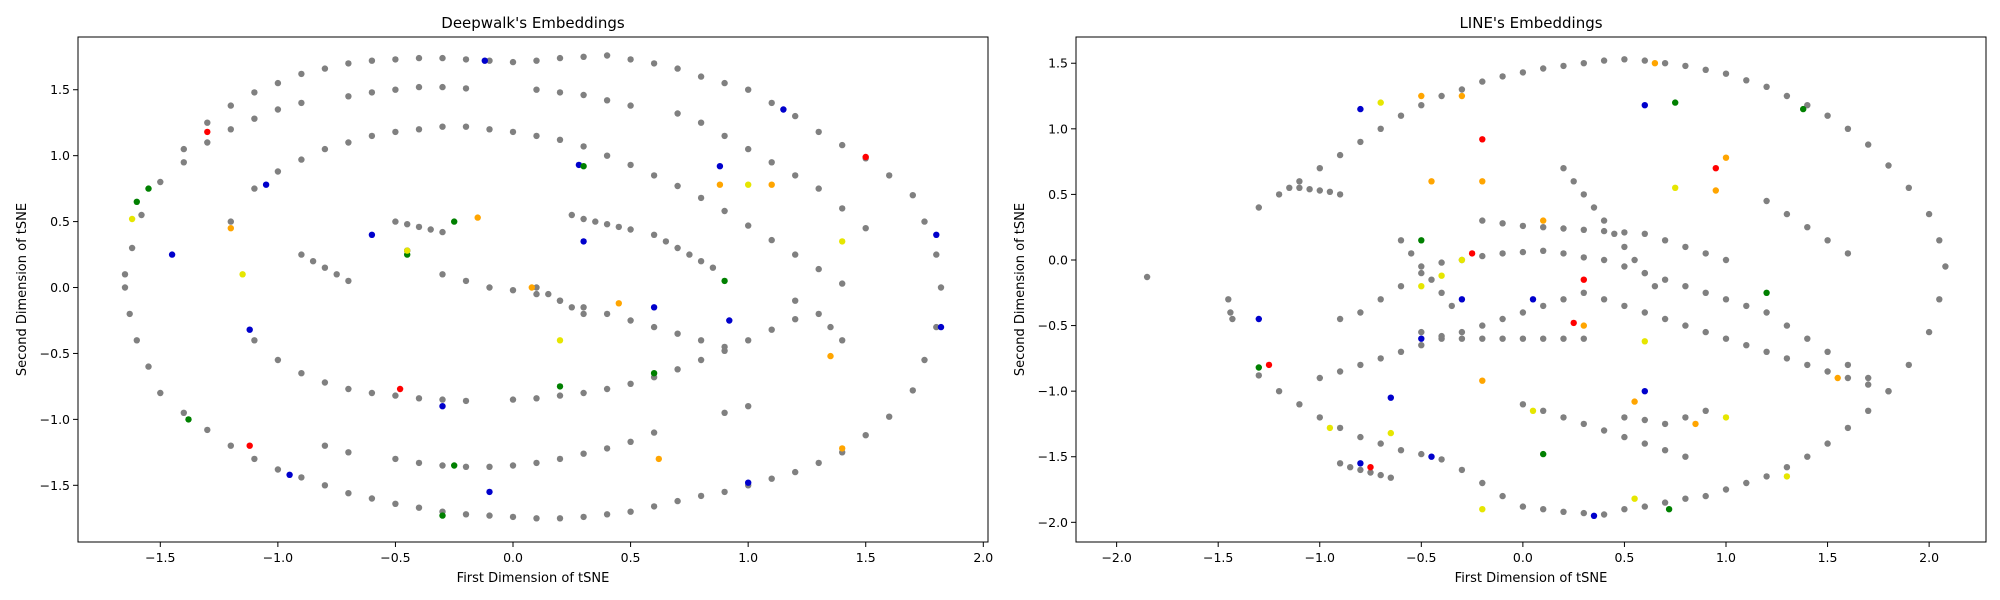  I want to click on y-tick-label: 0.0, so click(1058, 259).